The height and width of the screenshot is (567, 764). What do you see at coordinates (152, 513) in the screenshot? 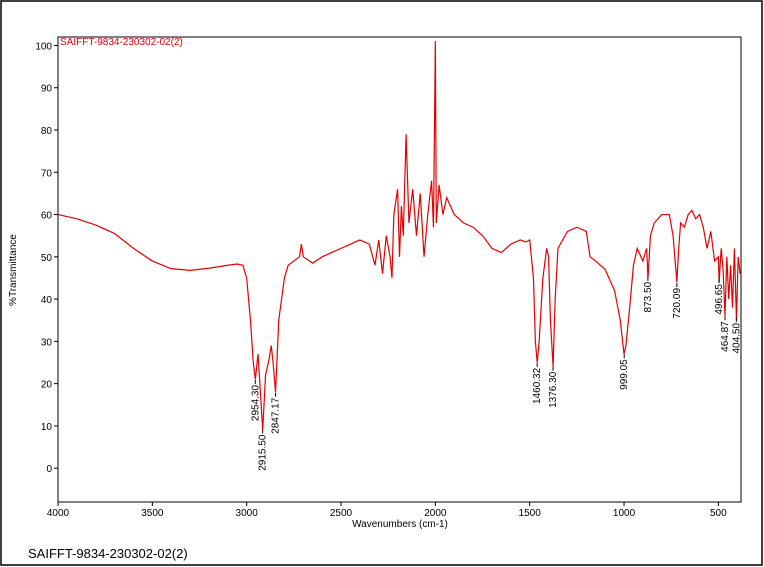
I see `x-tick-label: 3500` at bounding box center [152, 513].